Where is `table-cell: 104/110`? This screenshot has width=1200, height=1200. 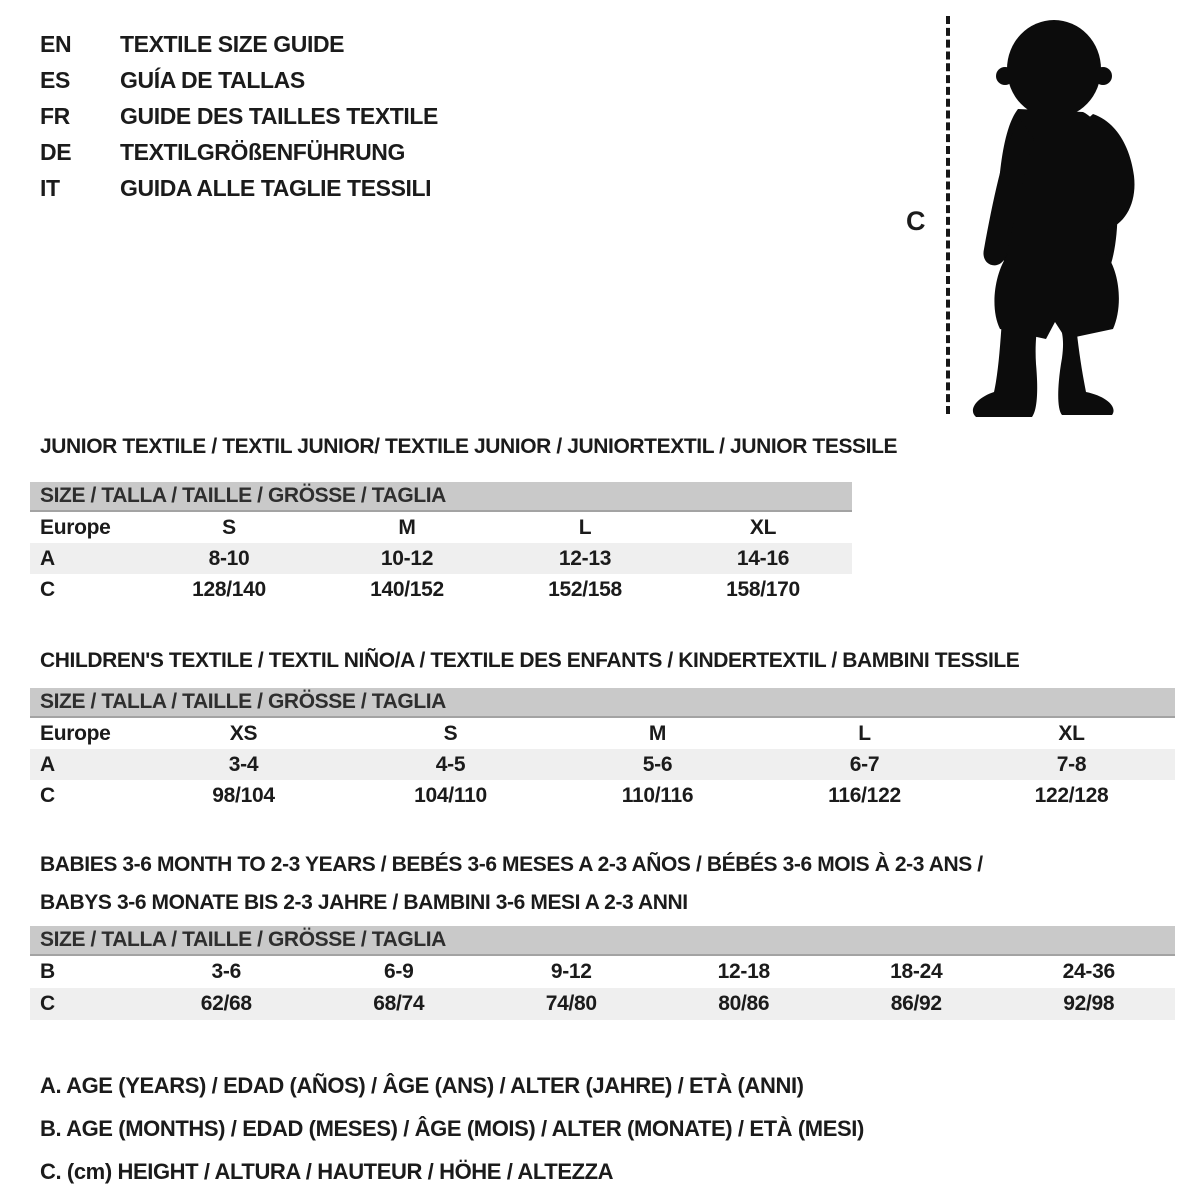 table-cell: 104/110 is located at coordinates (450, 795).